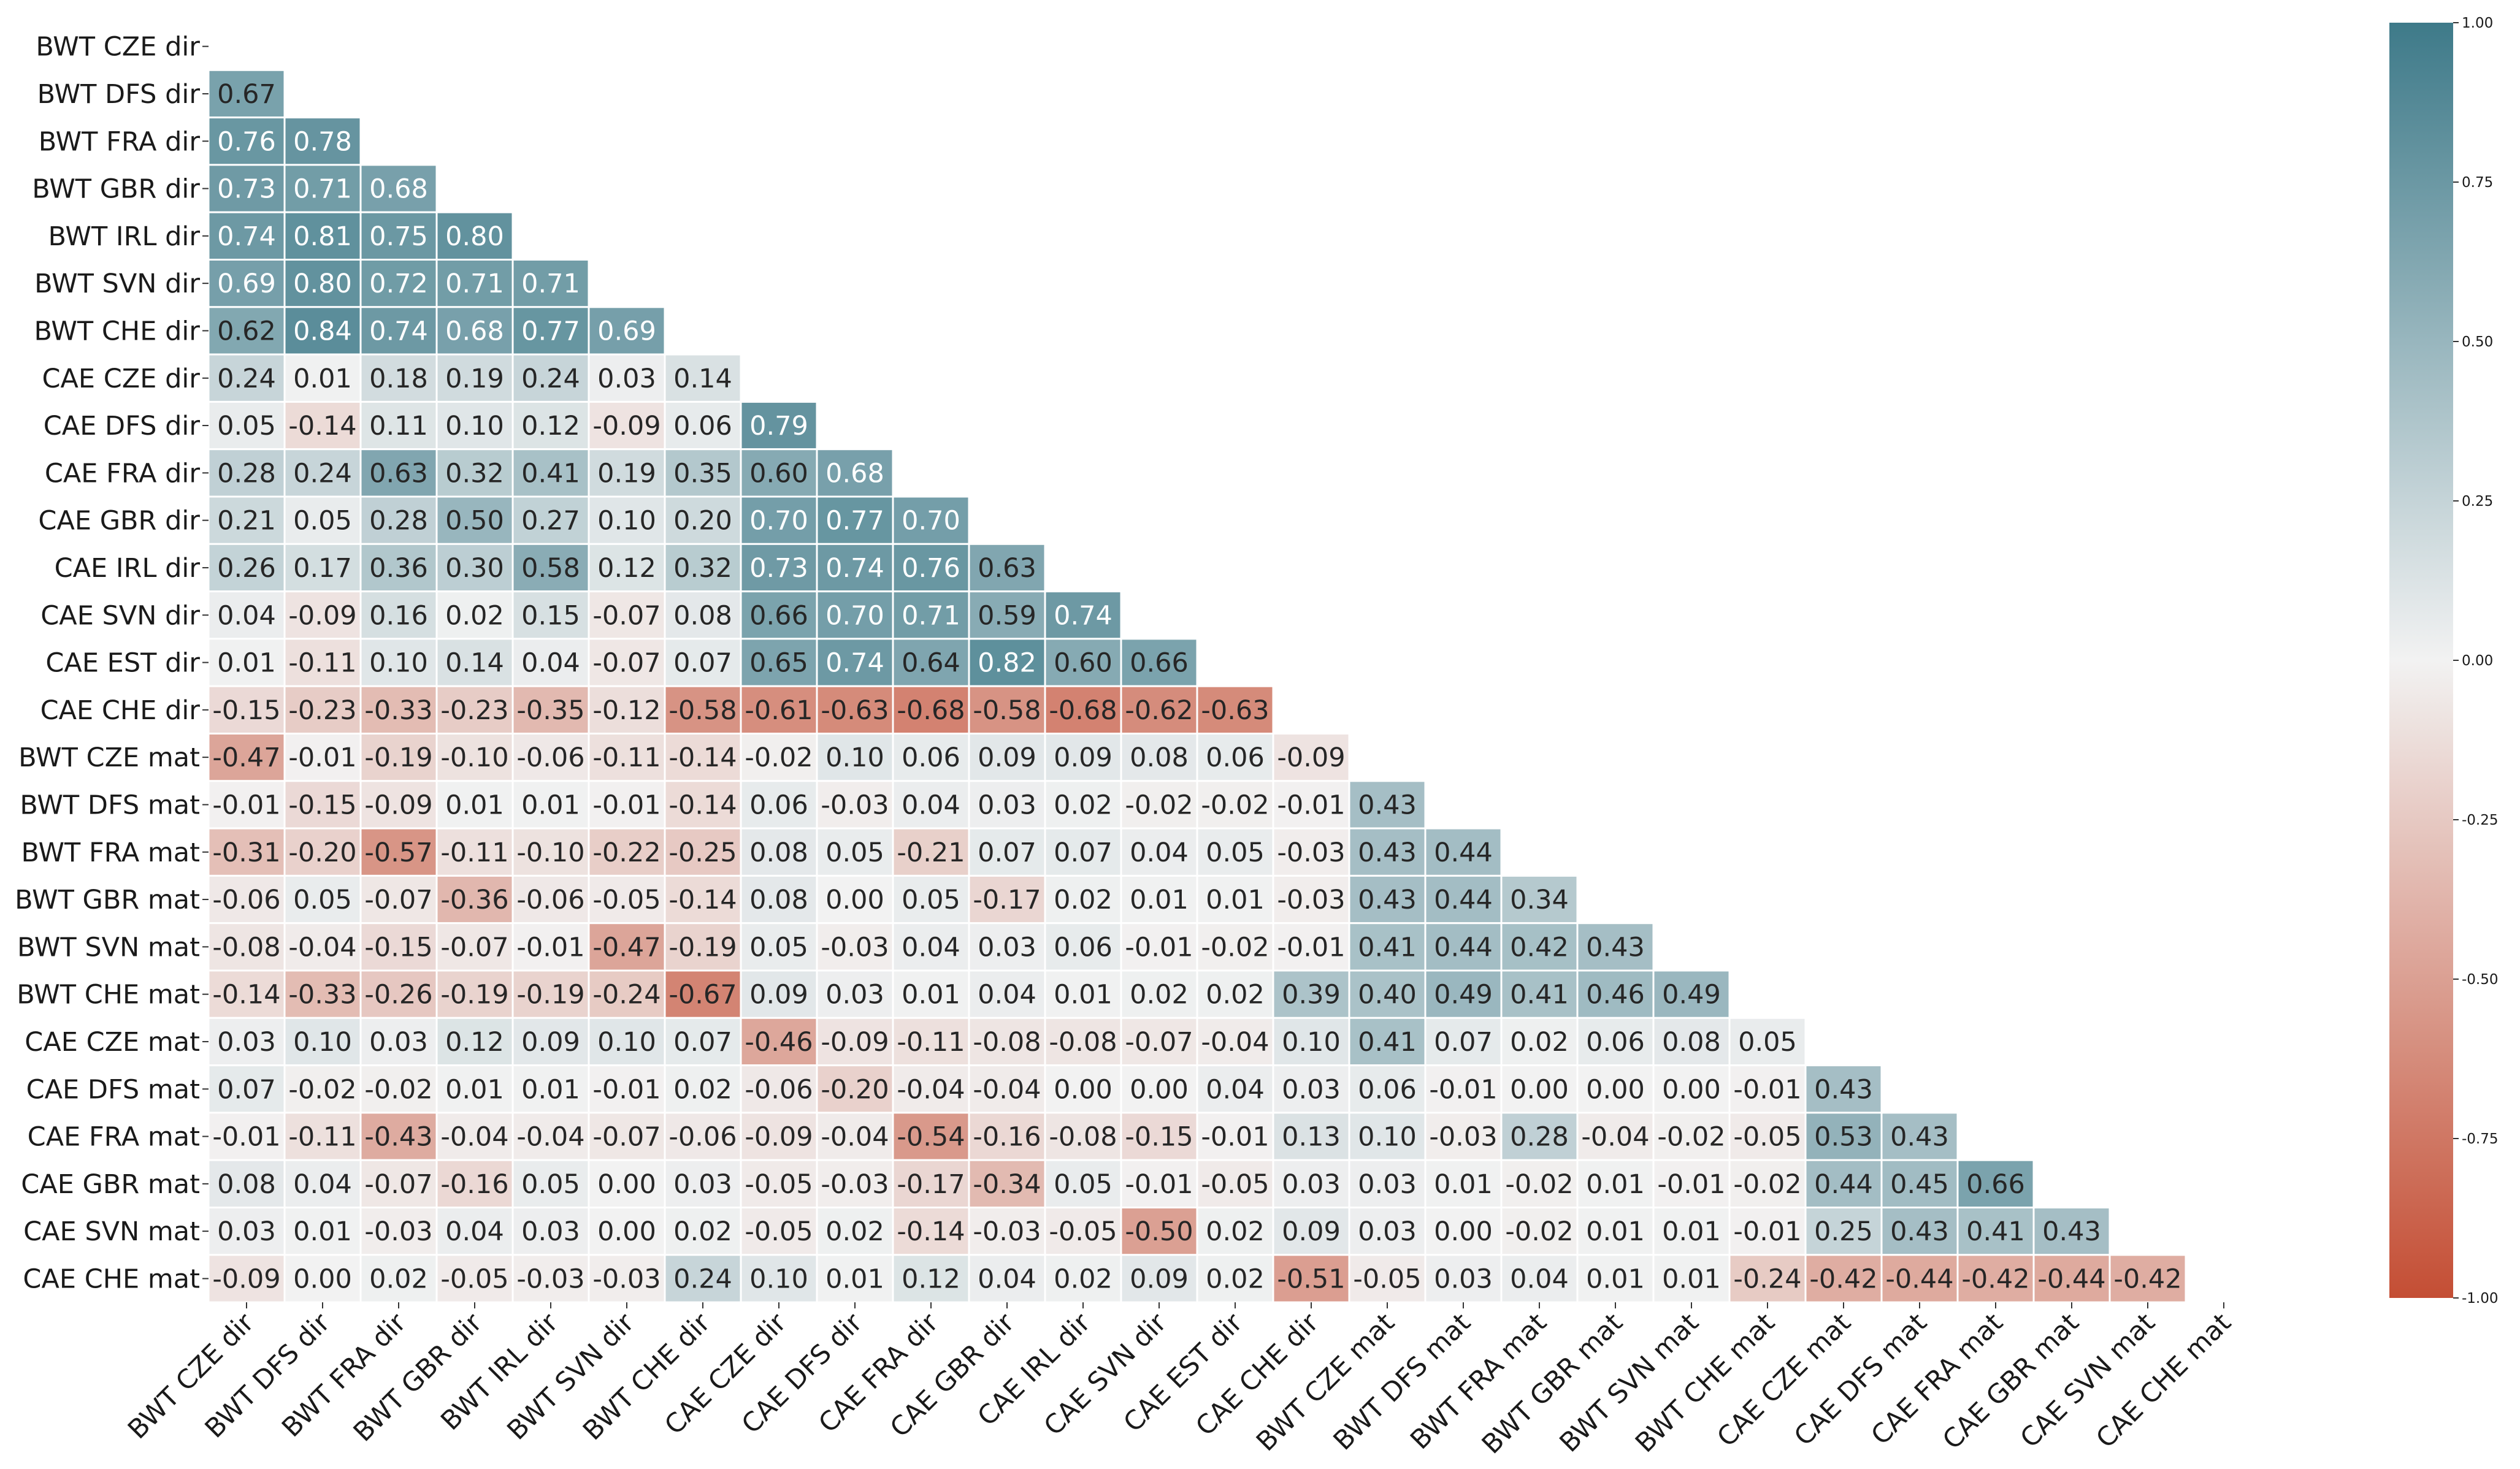  I want to click on cell-value-label: 0.20, so click(703, 521).